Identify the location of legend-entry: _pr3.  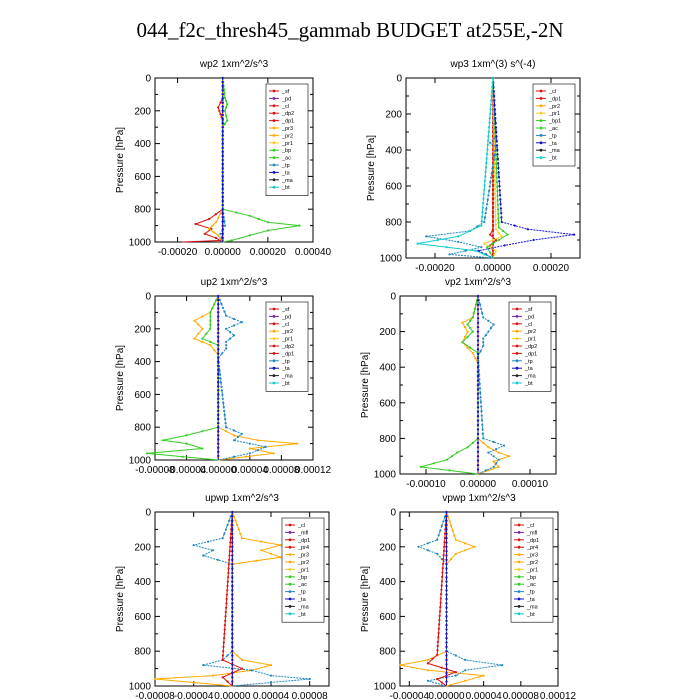
(303, 556).